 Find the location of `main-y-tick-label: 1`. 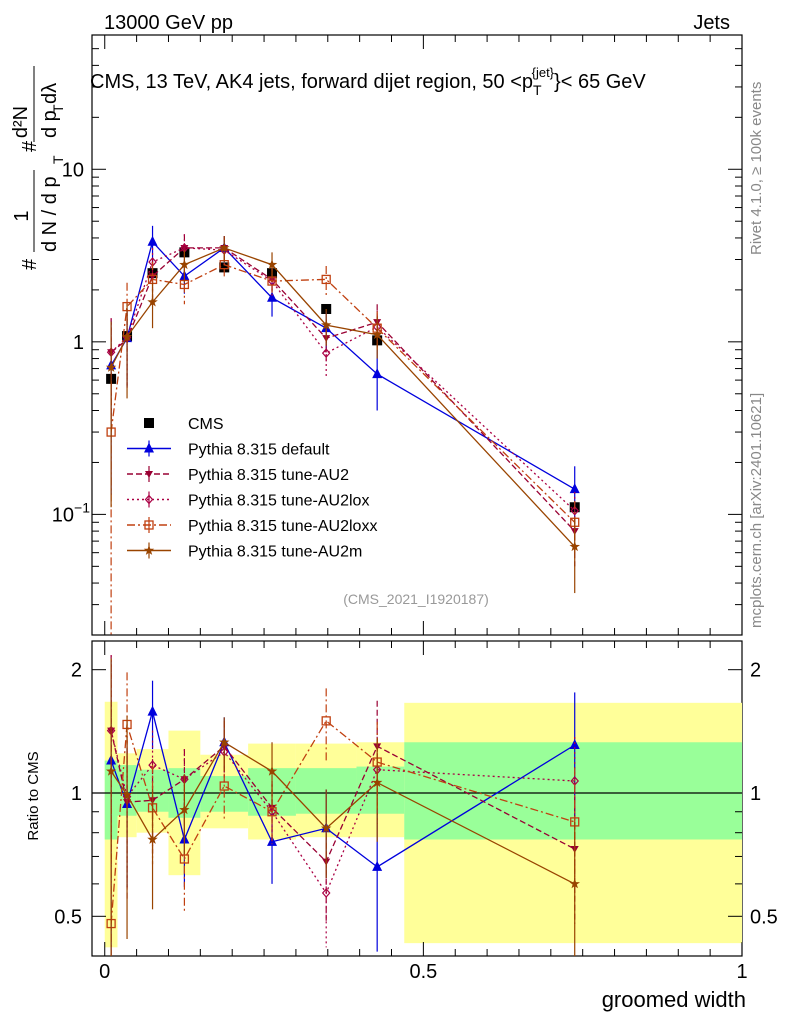

main-y-tick-label: 1 is located at coordinates (78, 343).